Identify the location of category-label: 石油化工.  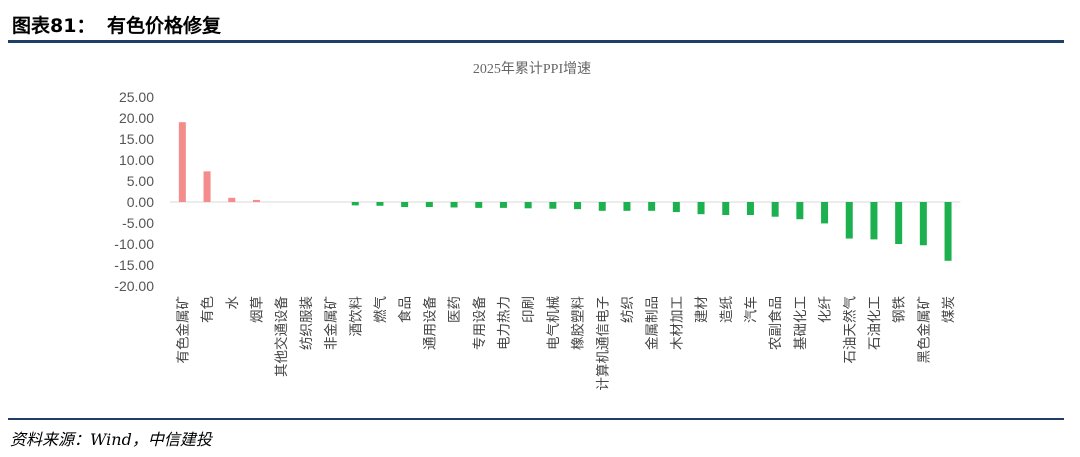
(875, 323).